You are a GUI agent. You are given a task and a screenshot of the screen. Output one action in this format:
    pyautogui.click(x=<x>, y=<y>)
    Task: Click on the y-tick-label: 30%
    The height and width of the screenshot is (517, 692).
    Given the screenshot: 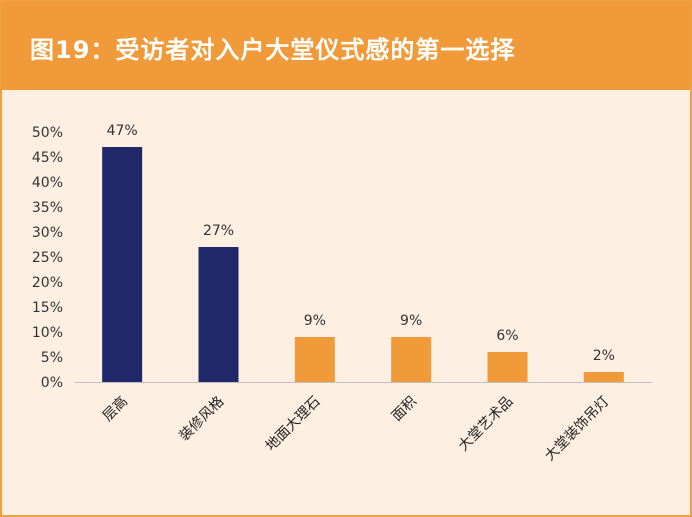 What is the action you would take?
    pyautogui.click(x=47, y=233)
    